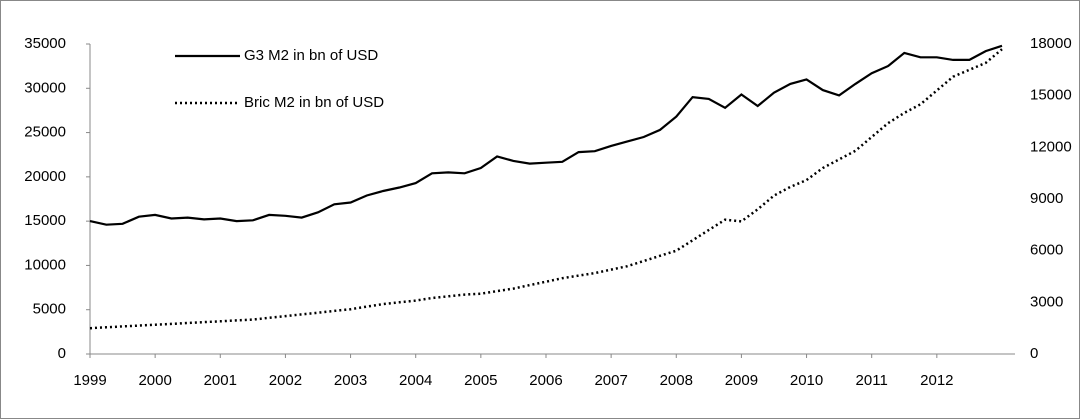 This screenshot has height=420, width=1081. Describe the element at coordinates (1046, 301) in the screenshot. I see `y2-tick-label: 3000` at that location.